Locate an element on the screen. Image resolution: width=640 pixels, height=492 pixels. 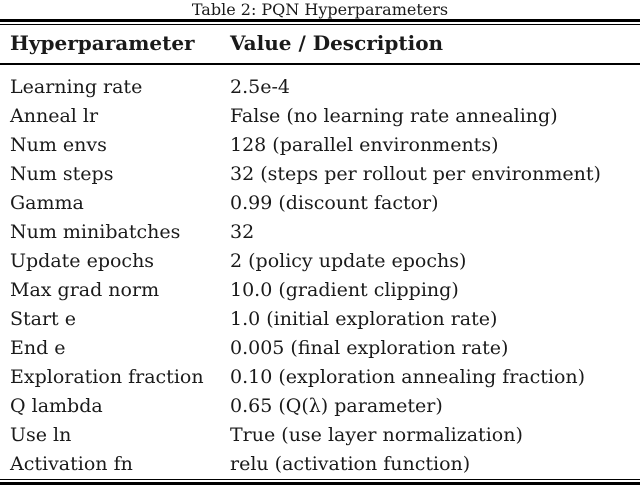
param-name: Q lambda is located at coordinates (56, 406).